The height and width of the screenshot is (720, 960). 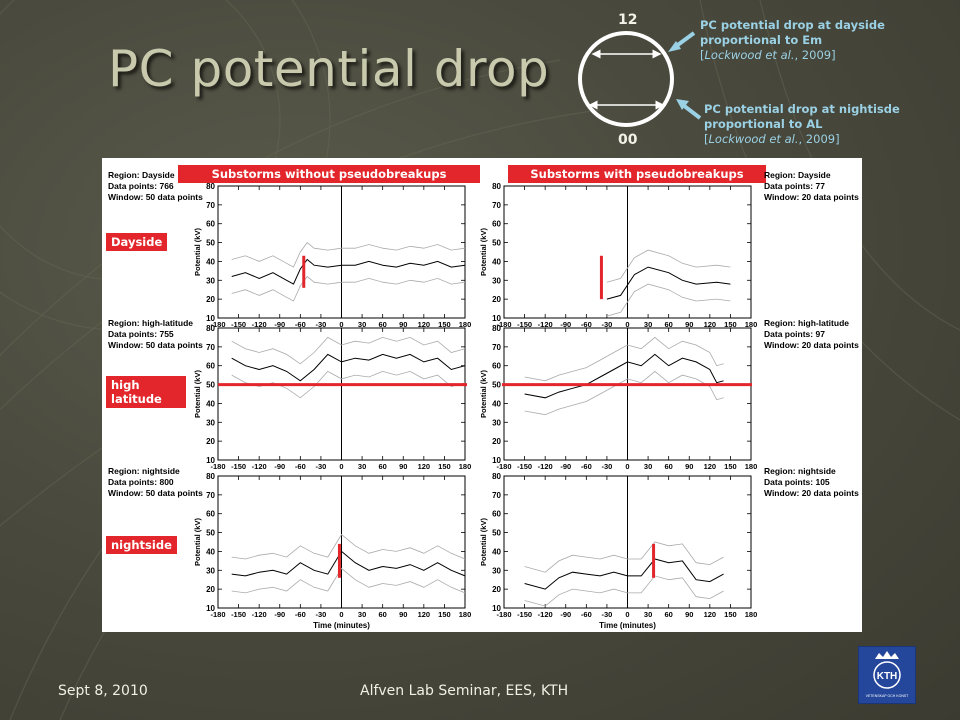 I want to click on kth-crest-icon: KTH VETENSKAP OCH KONST, so click(x=888, y=674).